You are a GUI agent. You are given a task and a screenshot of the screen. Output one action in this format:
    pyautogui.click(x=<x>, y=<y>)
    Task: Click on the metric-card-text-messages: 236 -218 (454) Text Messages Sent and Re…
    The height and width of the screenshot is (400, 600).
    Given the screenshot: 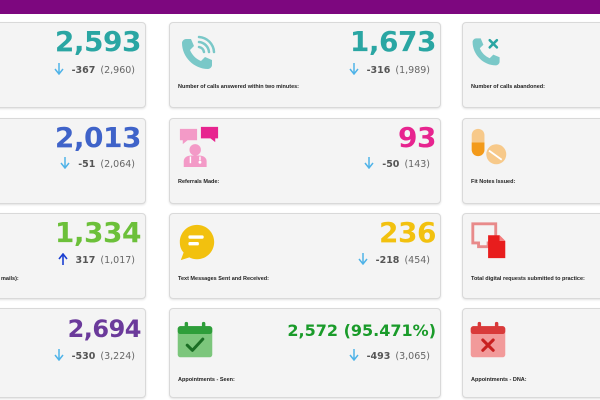 What is the action you would take?
    pyautogui.click(x=305, y=256)
    